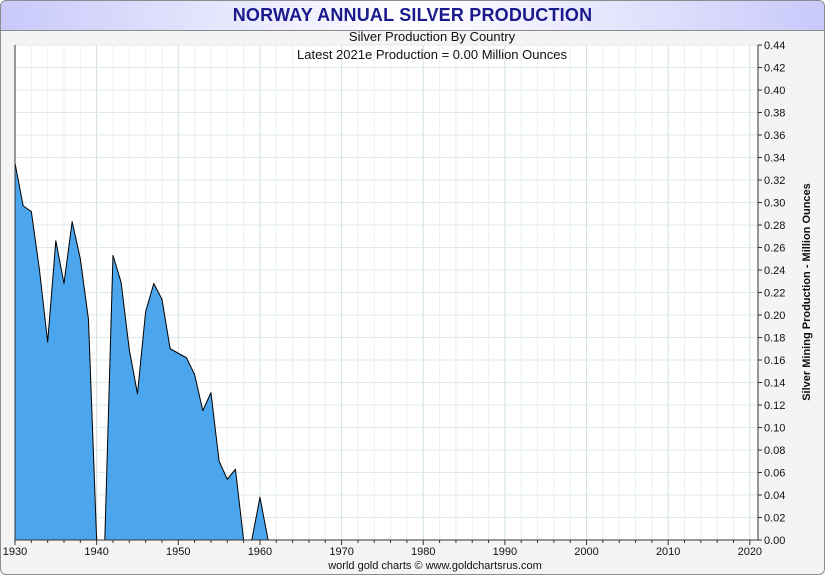 The width and height of the screenshot is (825, 575). Describe the element at coordinates (774, 384) in the screenshot. I see `y-tick-label: 0.14` at that location.